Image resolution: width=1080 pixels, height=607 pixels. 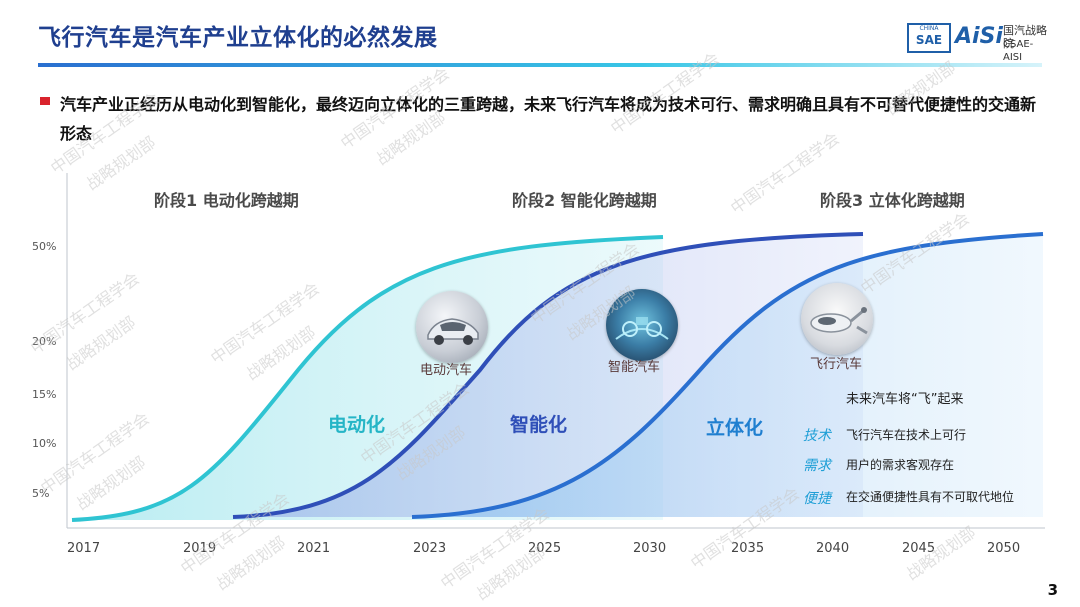 What do you see at coordinates (649, 548) in the screenshot?
I see `x-tick-label: 2030` at bounding box center [649, 548].